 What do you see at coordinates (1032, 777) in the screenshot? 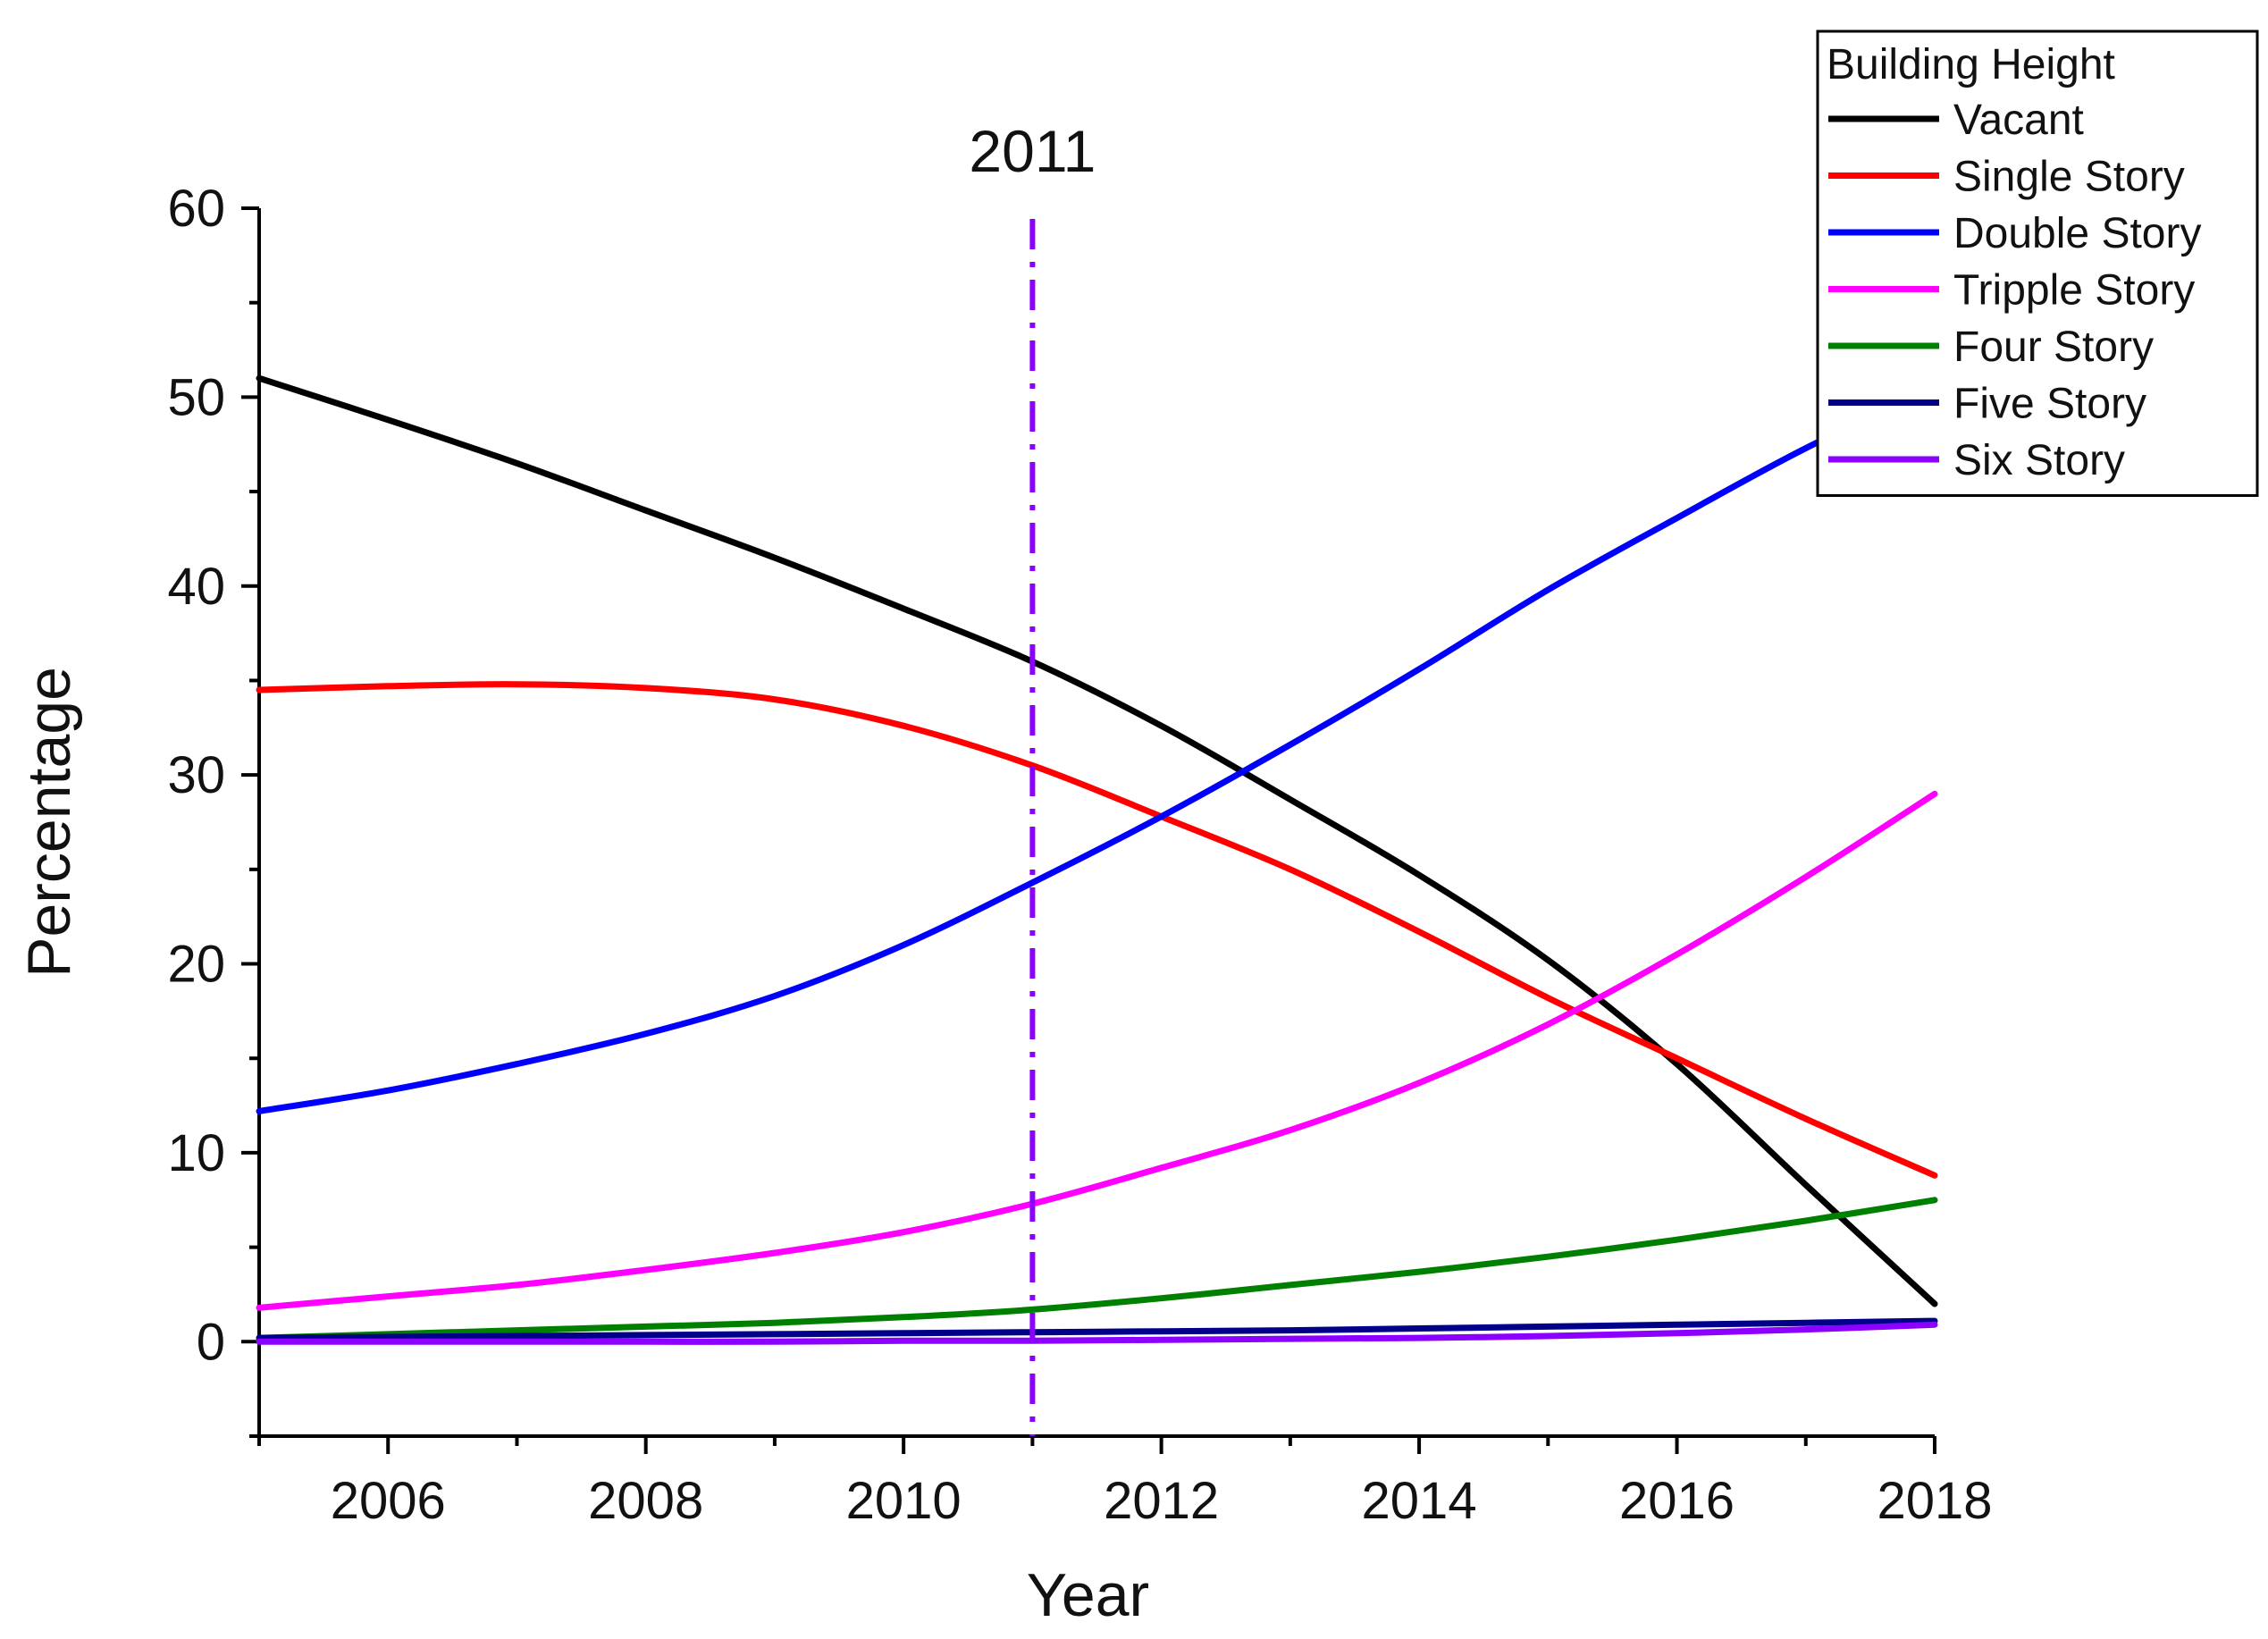
I see `annotation-layer: 2011` at bounding box center [1032, 777].